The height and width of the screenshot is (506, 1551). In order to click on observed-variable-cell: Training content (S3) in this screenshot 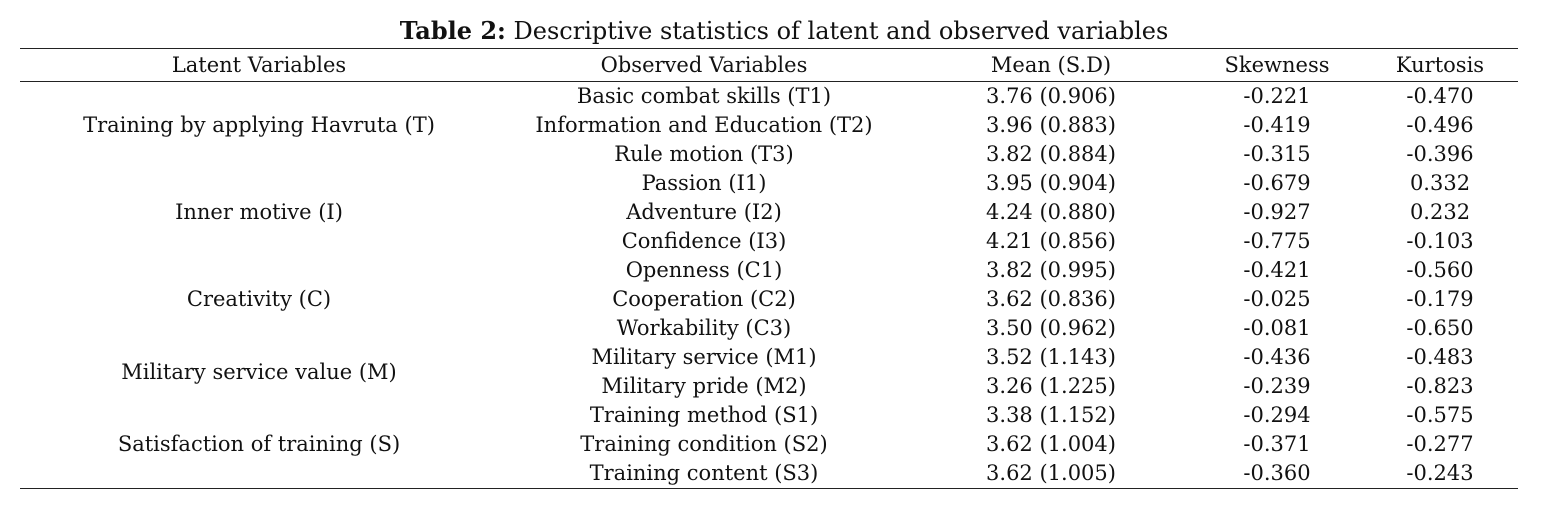, I will do `click(704, 474)`.